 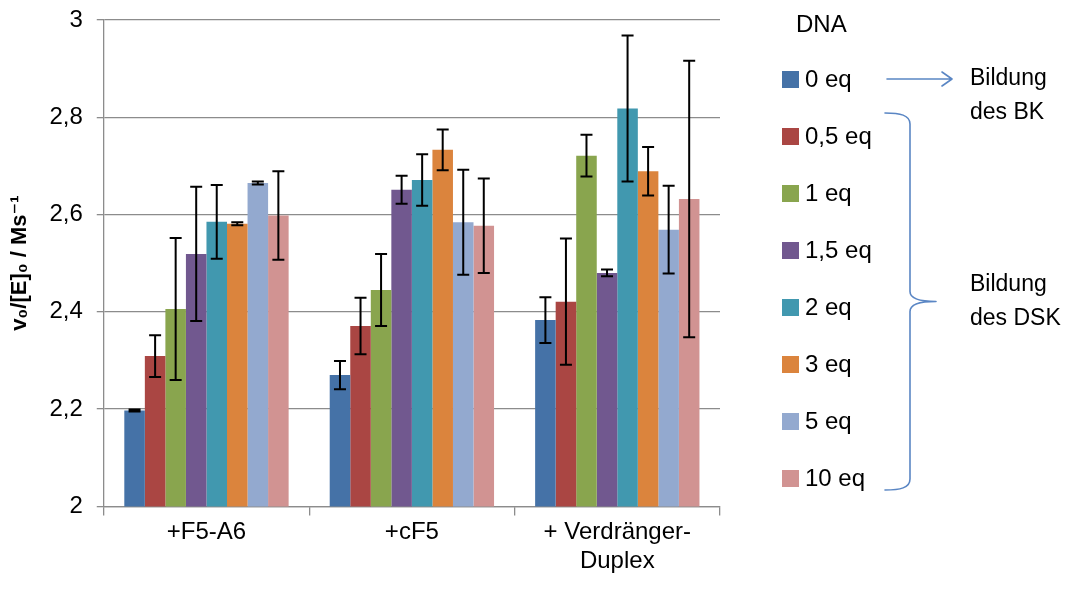 What do you see at coordinates (828, 420) in the screenshot?
I see `legend-label: 5 eq` at bounding box center [828, 420].